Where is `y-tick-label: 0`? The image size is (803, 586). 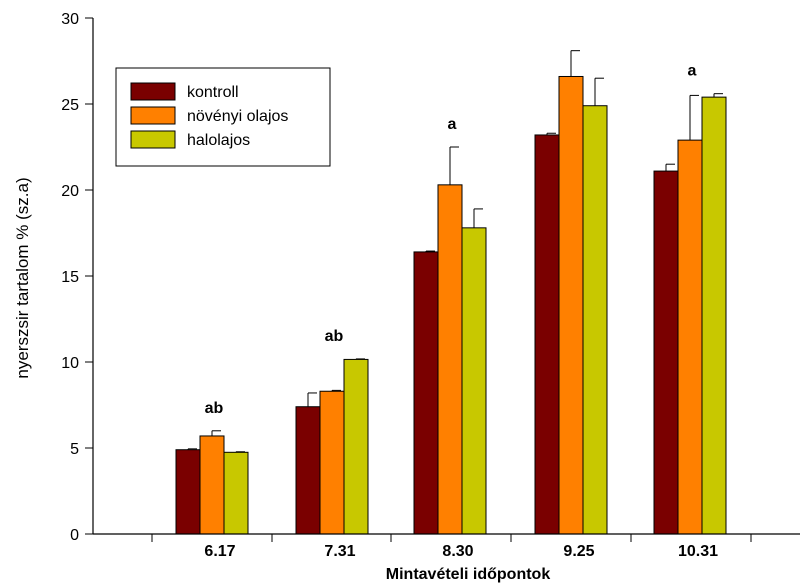 y-tick-label: 0 is located at coordinates (74, 535).